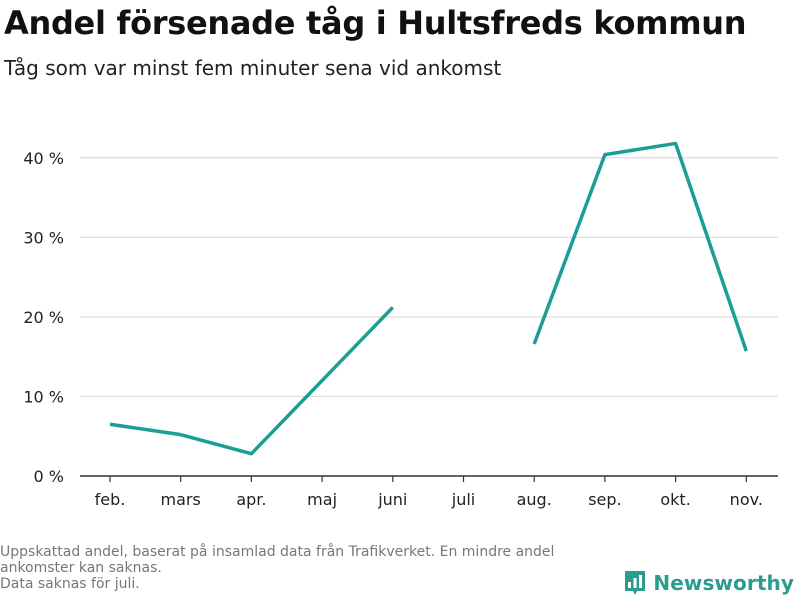 Image resolution: width=800 pixels, height=600 pixels. What do you see at coordinates (604, 499) in the screenshot?
I see `x-tick-label: sep.` at bounding box center [604, 499].